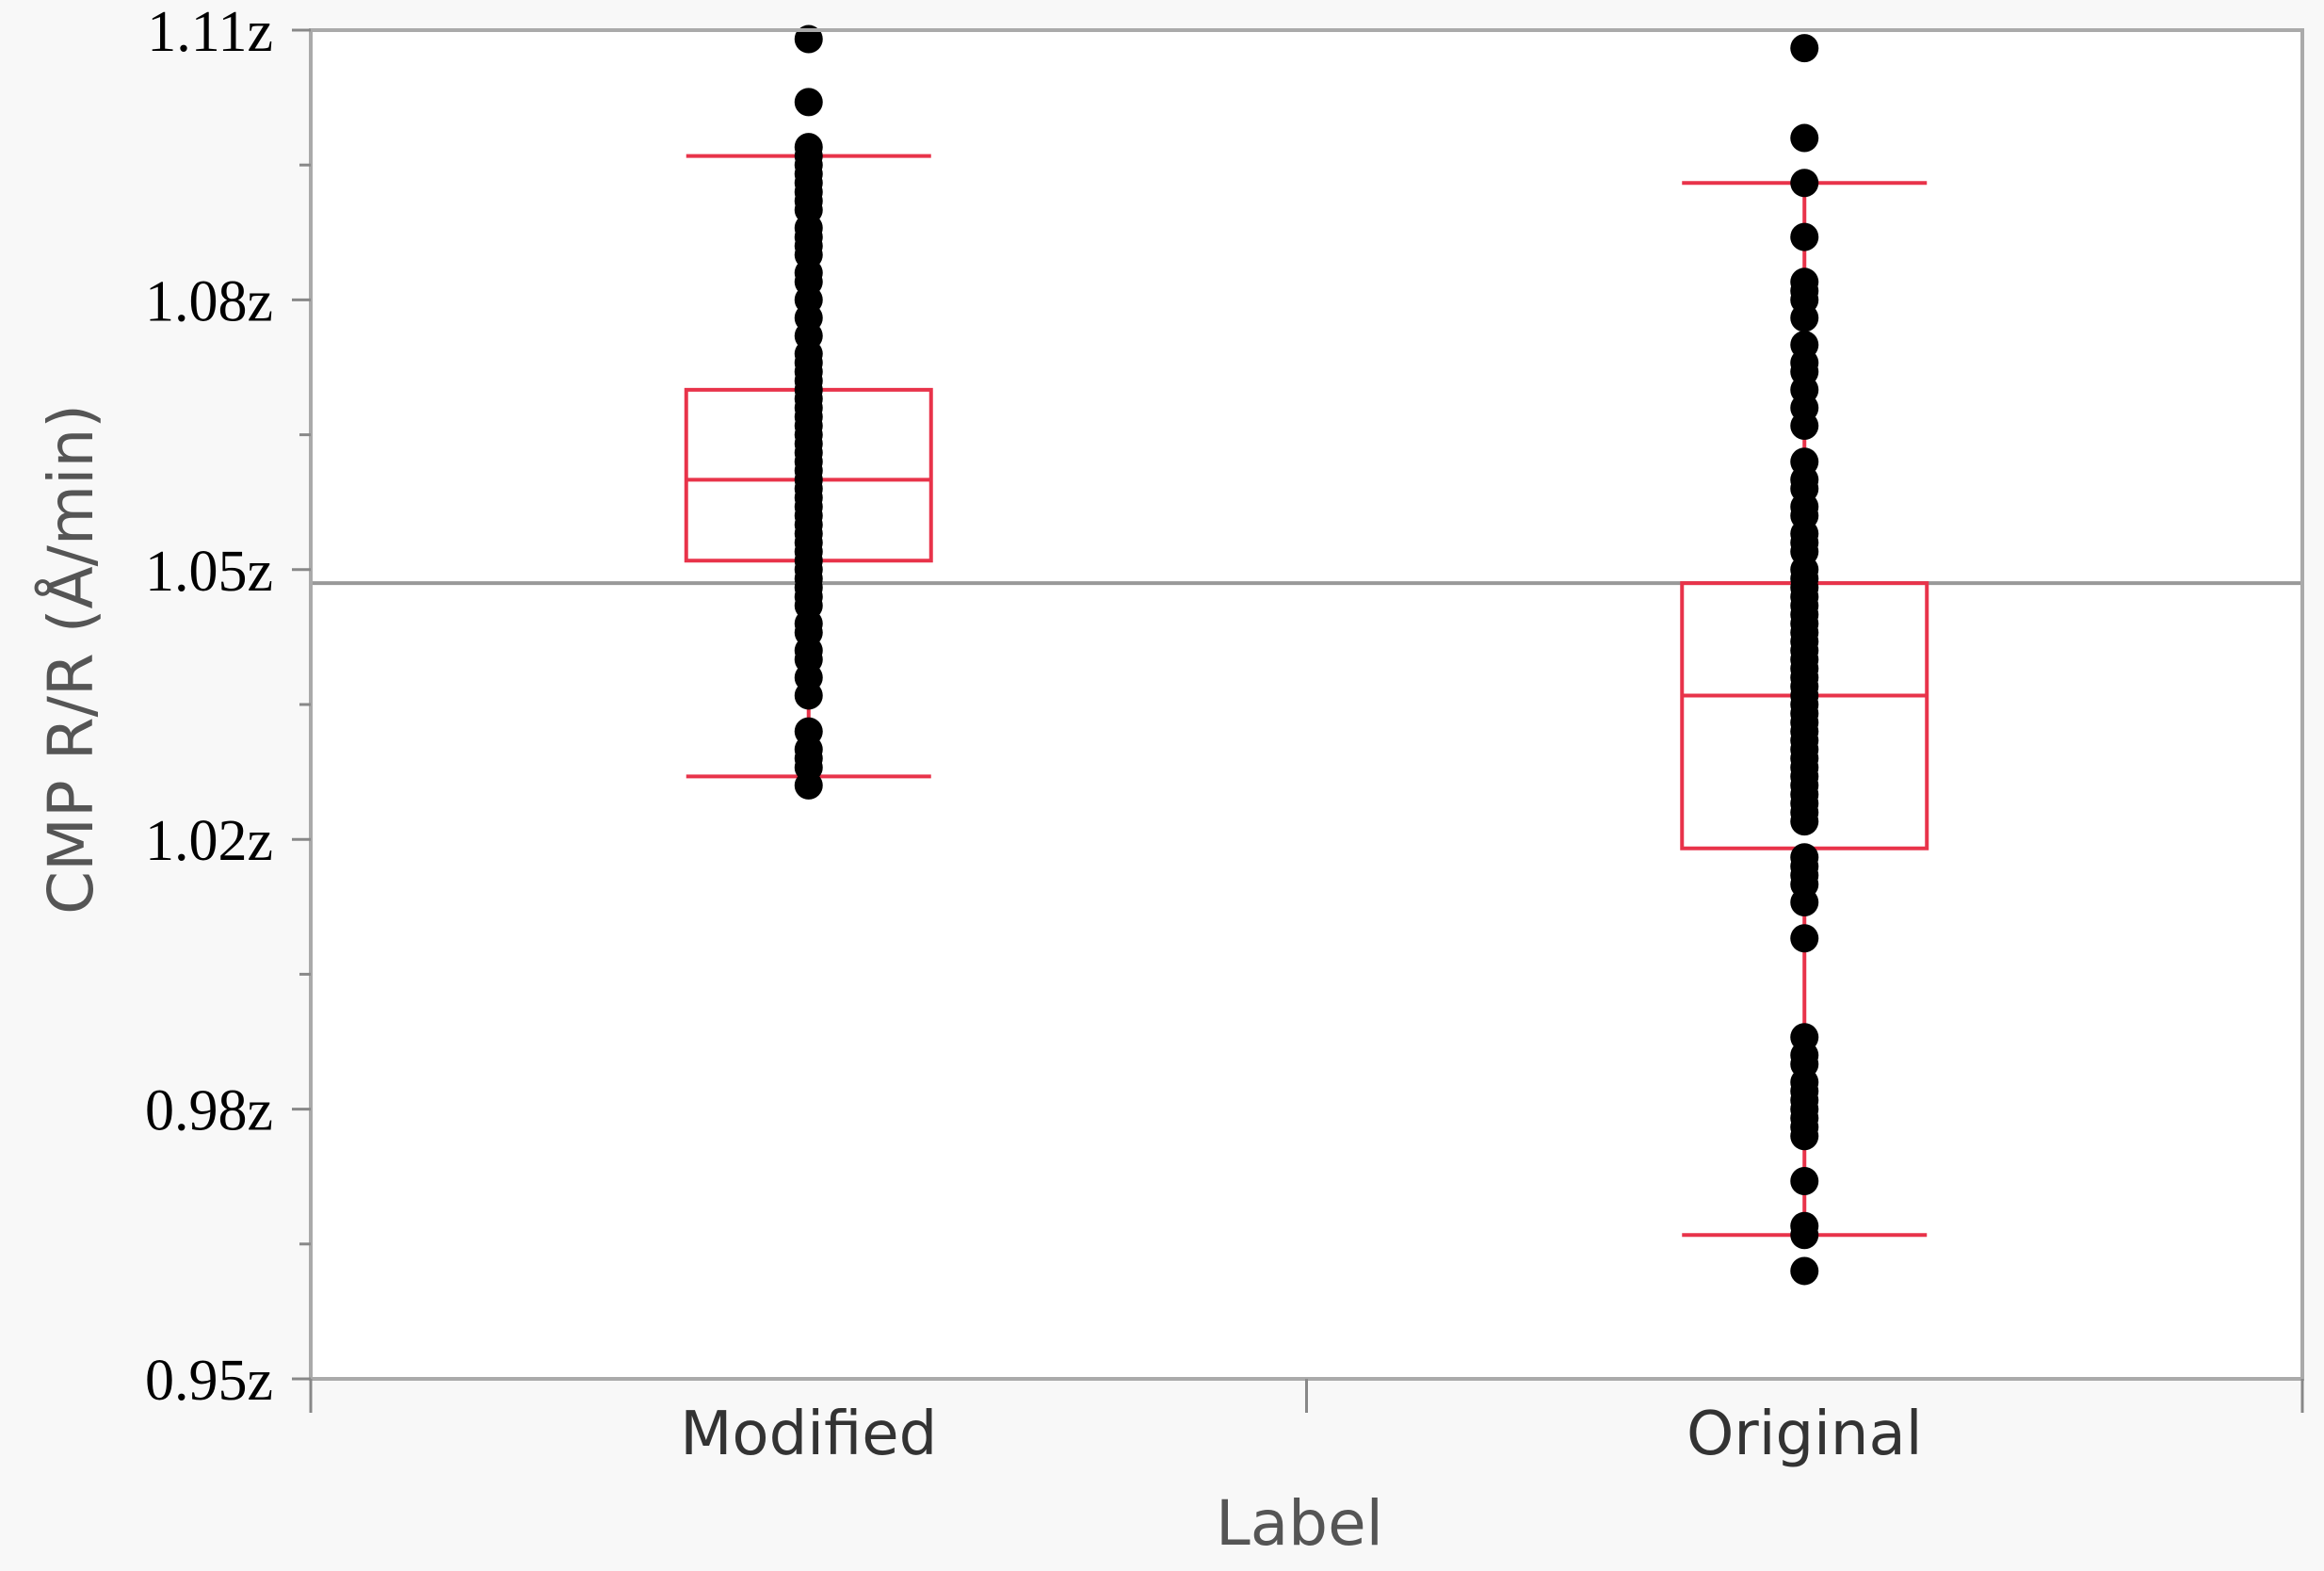 The image size is (2324, 1571). I want to click on x-tick-label: Original, so click(1804, 1434).